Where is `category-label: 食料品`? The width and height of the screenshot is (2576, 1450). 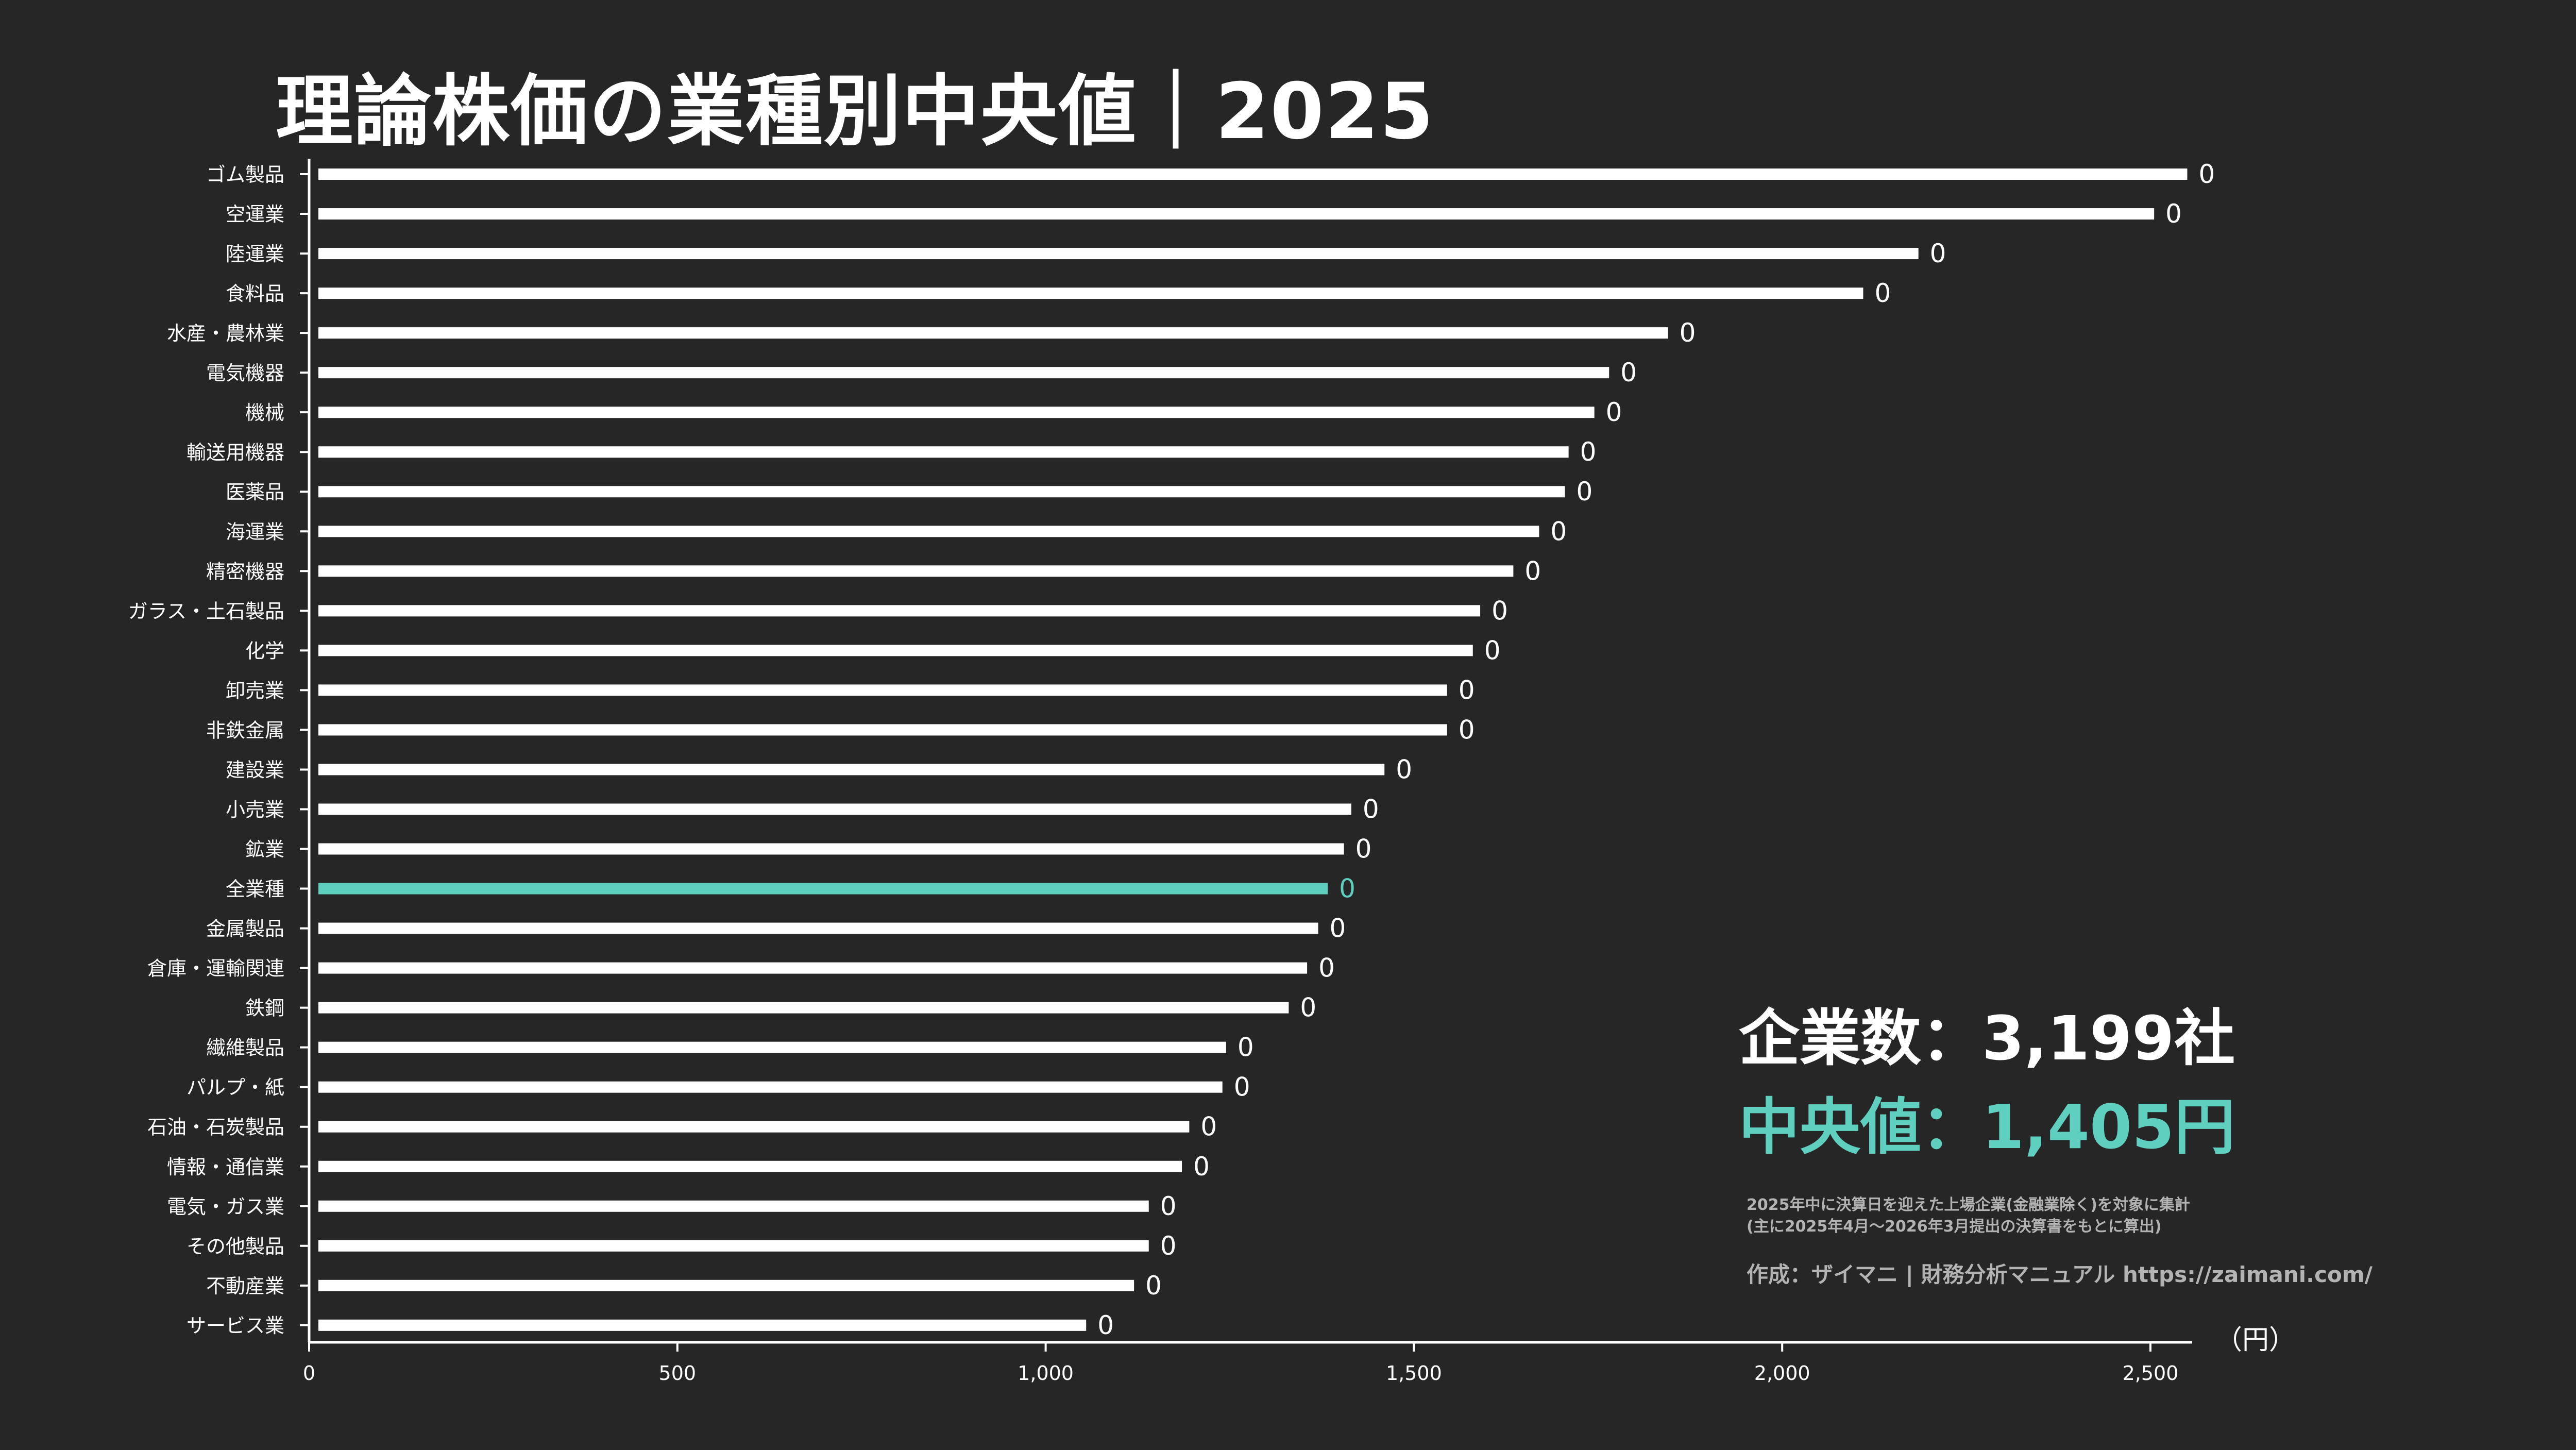 category-label: 食料品 is located at coordinates (255, 293).